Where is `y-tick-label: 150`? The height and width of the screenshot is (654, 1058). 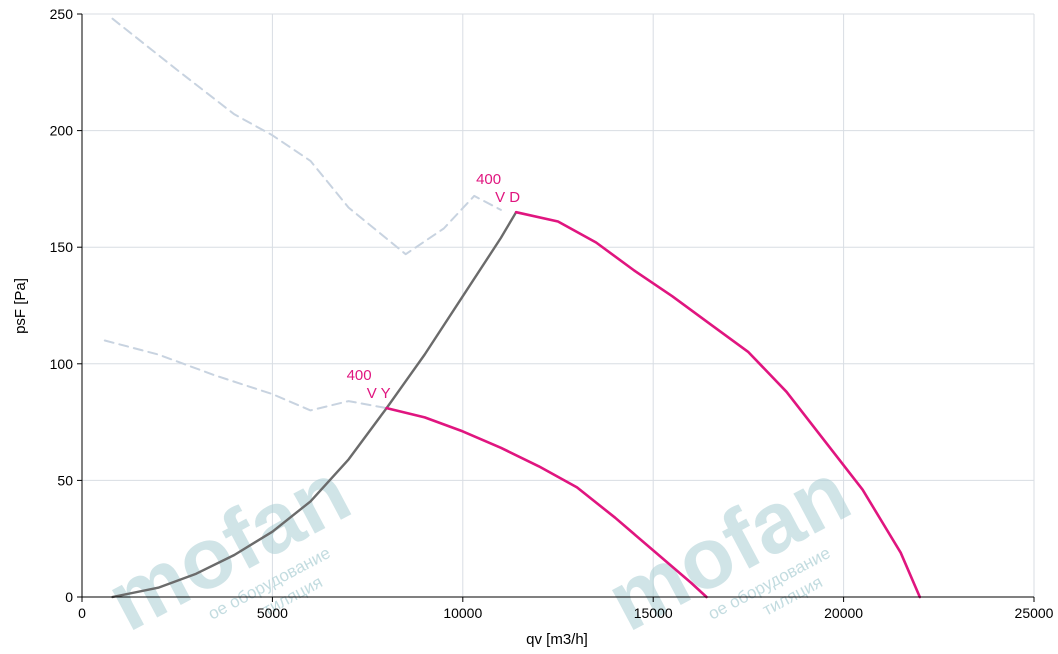
y-tick-label: 150 is located at coordinates (62, 247).